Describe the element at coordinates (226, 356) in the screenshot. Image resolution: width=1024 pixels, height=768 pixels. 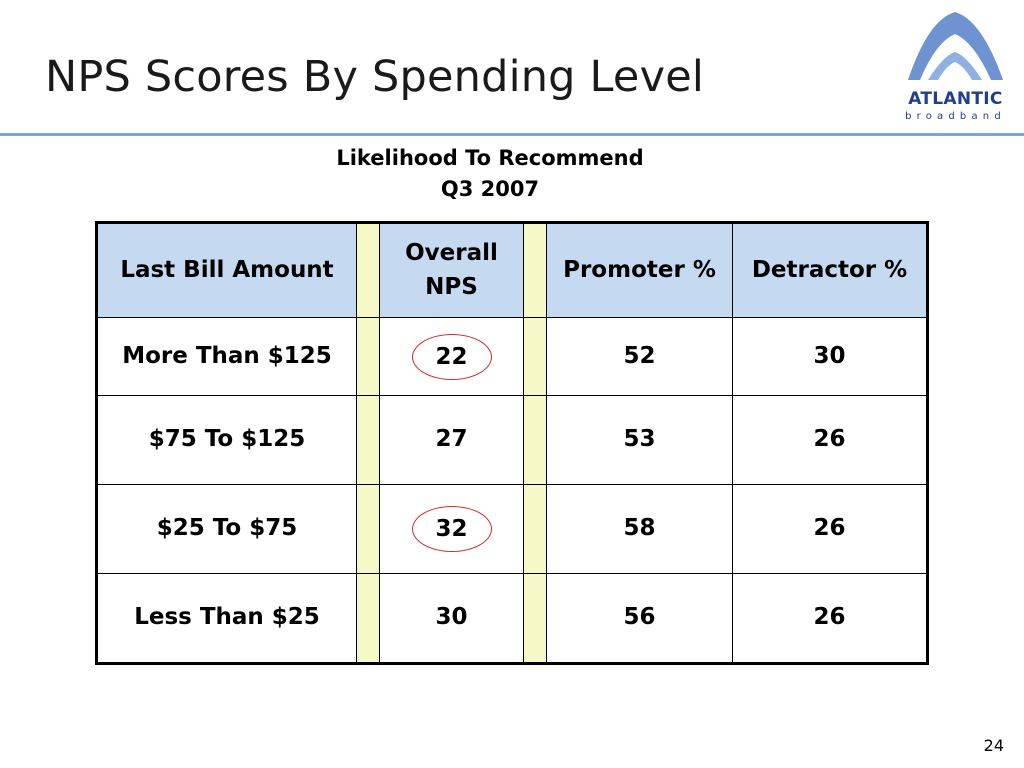
I see `cell-amount: More Than $125` at that location.